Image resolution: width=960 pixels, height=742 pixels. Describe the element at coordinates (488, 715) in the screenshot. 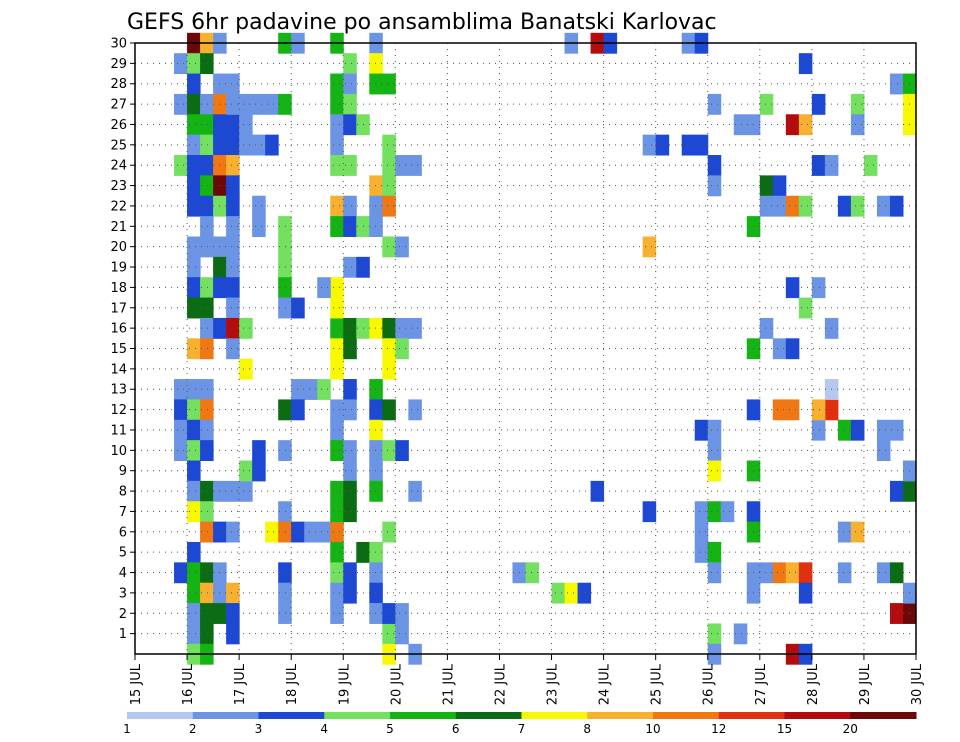

I see `colorbar-swatch` at that location.